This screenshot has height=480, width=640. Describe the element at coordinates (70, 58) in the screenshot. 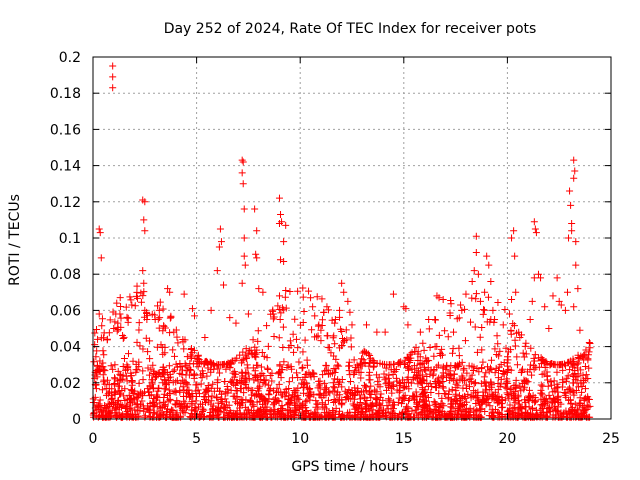

I see `y-tick-label: 0.2` at that location.